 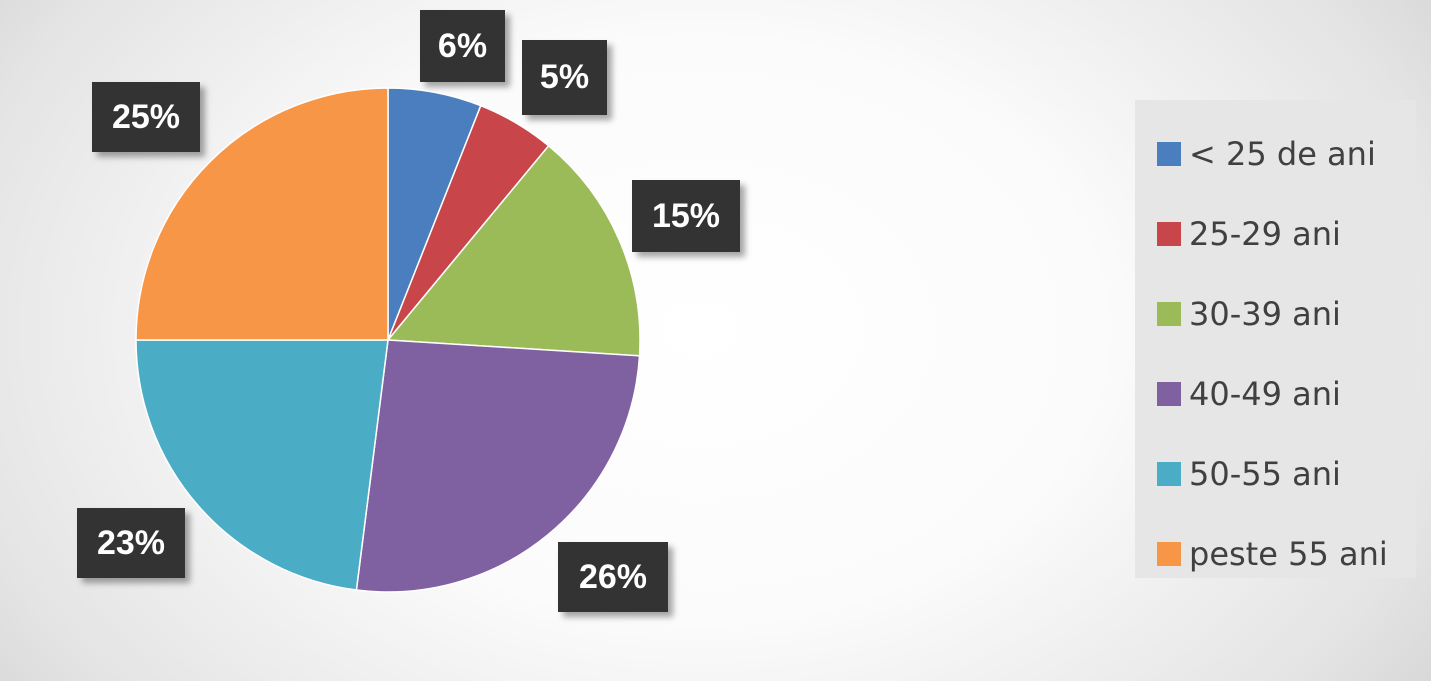 What do you see at coordinates (131, 543) in the screenshot?
I see `data-label: 23%` at bounding box center [131, 543].